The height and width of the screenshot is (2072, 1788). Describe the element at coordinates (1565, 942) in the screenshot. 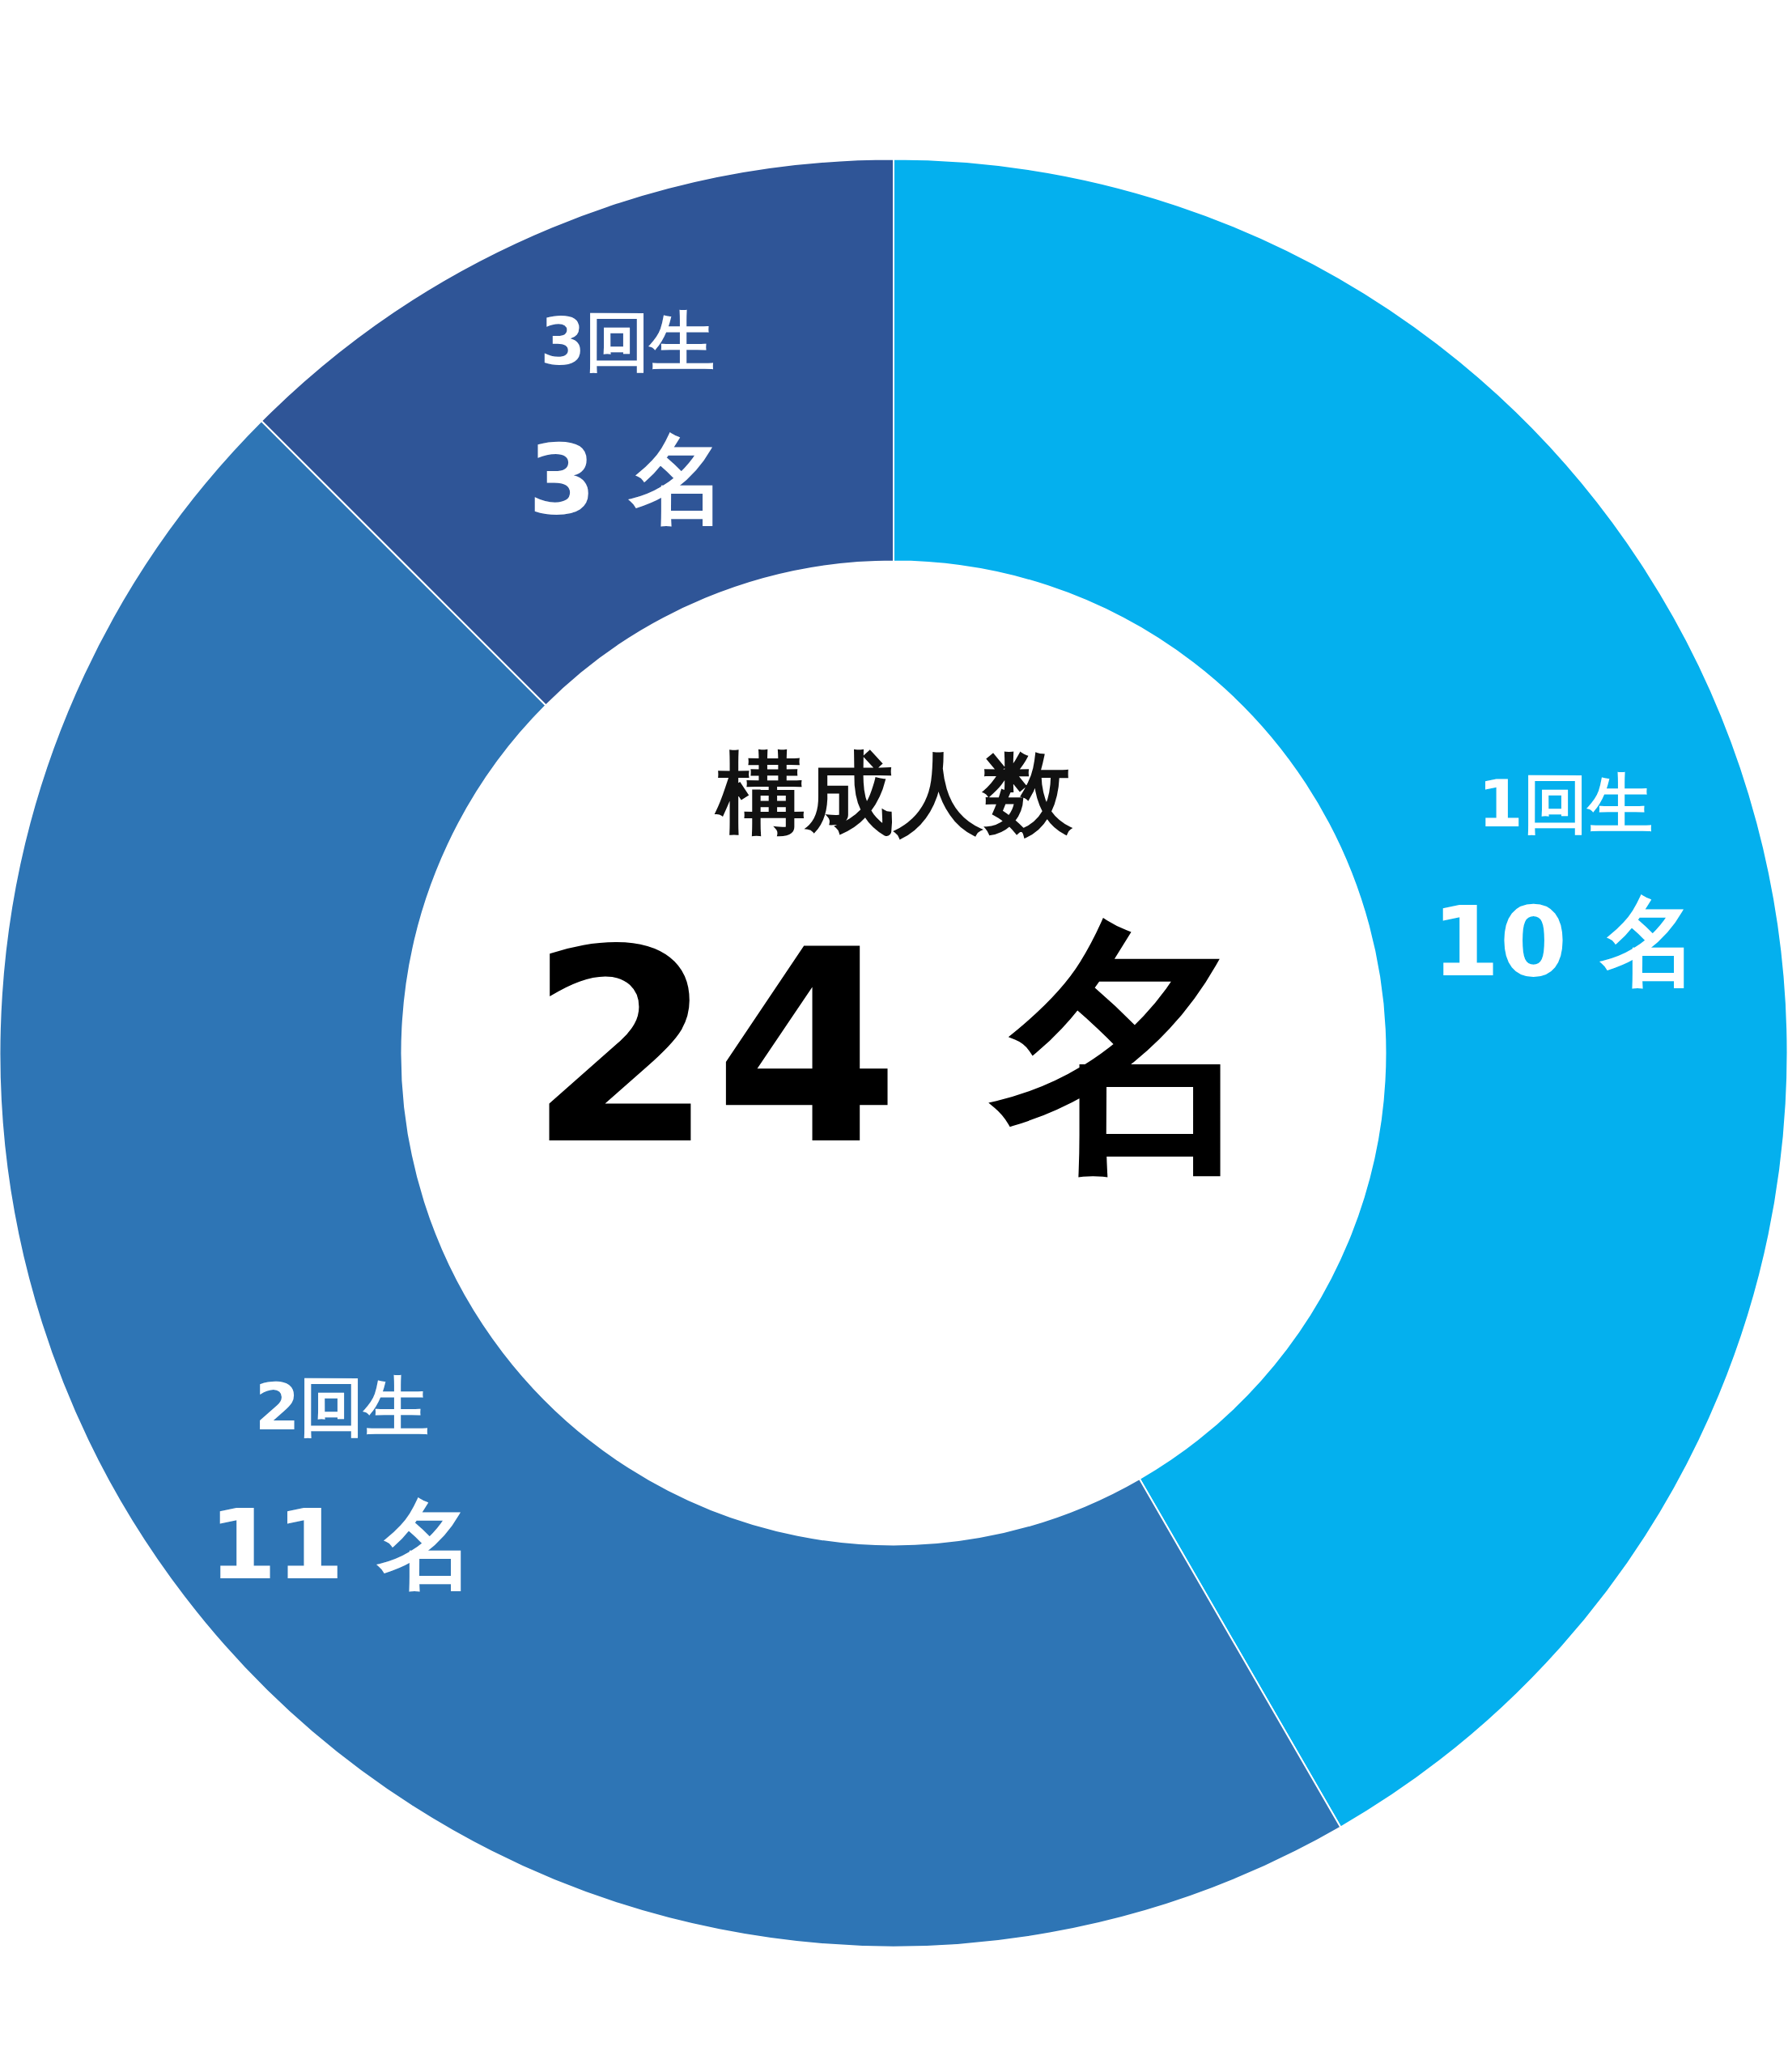

I see `data-label: 10 名` at that location.